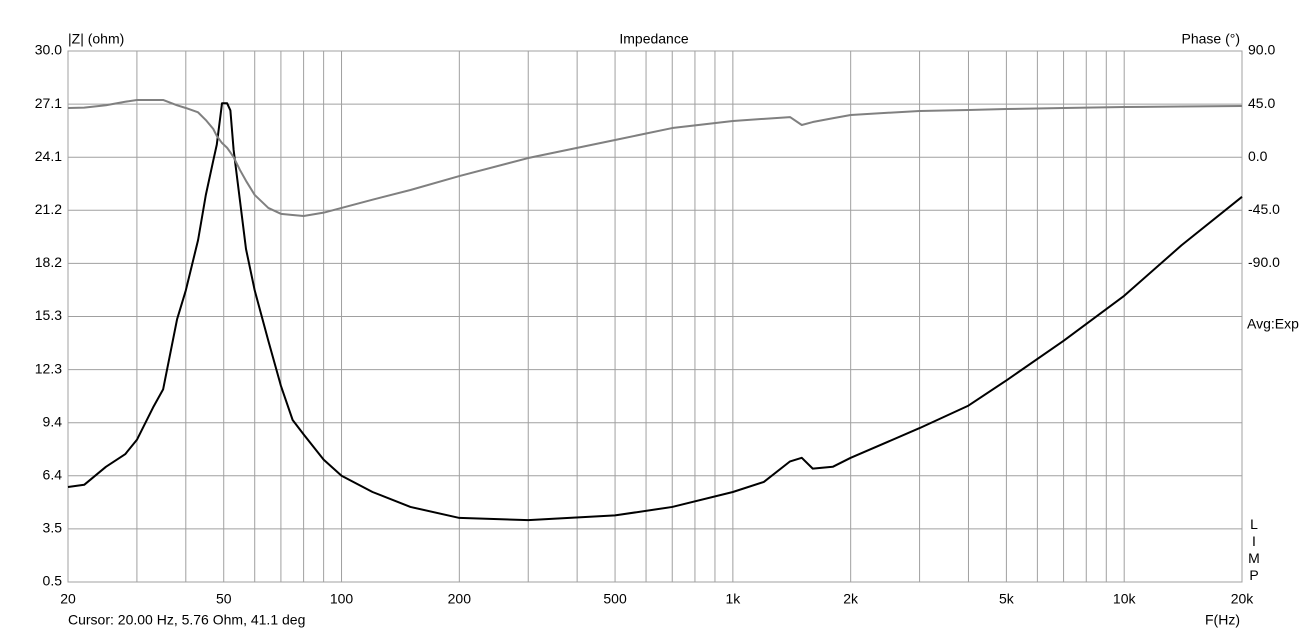 This screenshot has width=1310, height=633. What do you see at coordinates (48, 262) in the screenshot?
I see `y-tick-label: 18.2` at bounding box center [48, 262].